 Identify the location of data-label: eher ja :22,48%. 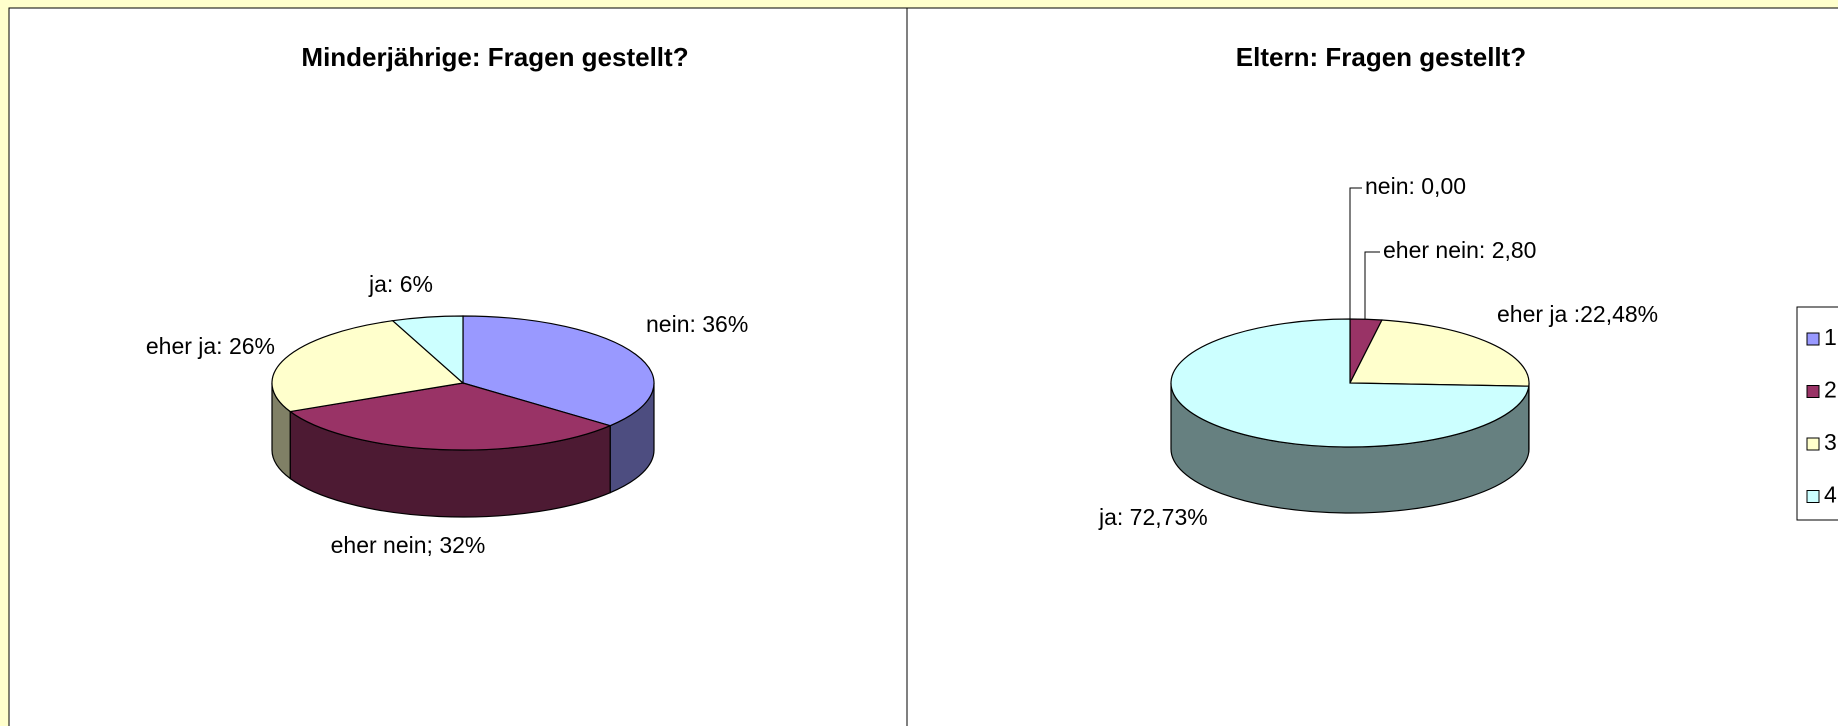
(1577, 314).